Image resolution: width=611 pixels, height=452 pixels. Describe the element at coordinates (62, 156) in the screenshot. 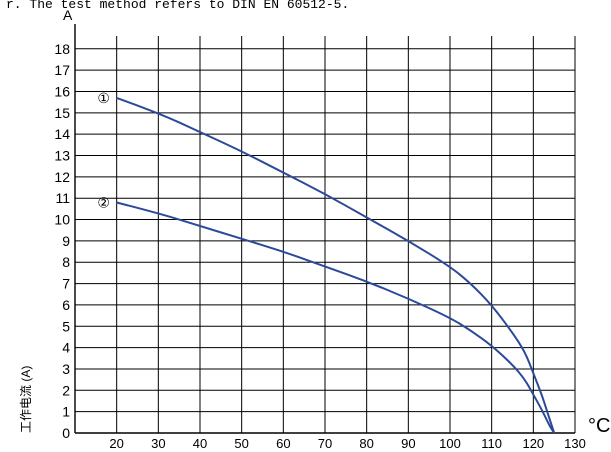

I see `y-tick-label: 13` at that location.